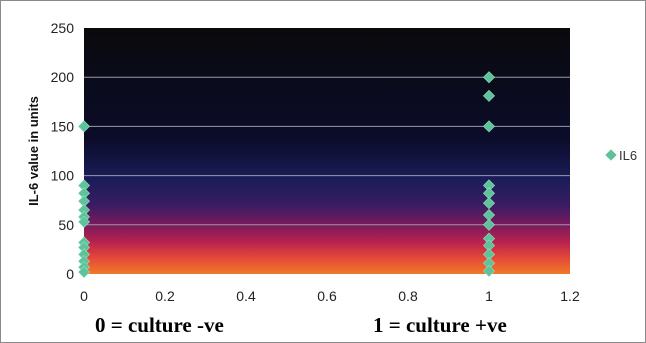 The image size is (646, 343). Describe the element at coordinates (440, 325) in the screenshot. I see `caption-right: 1 = culture +ve` at that location.